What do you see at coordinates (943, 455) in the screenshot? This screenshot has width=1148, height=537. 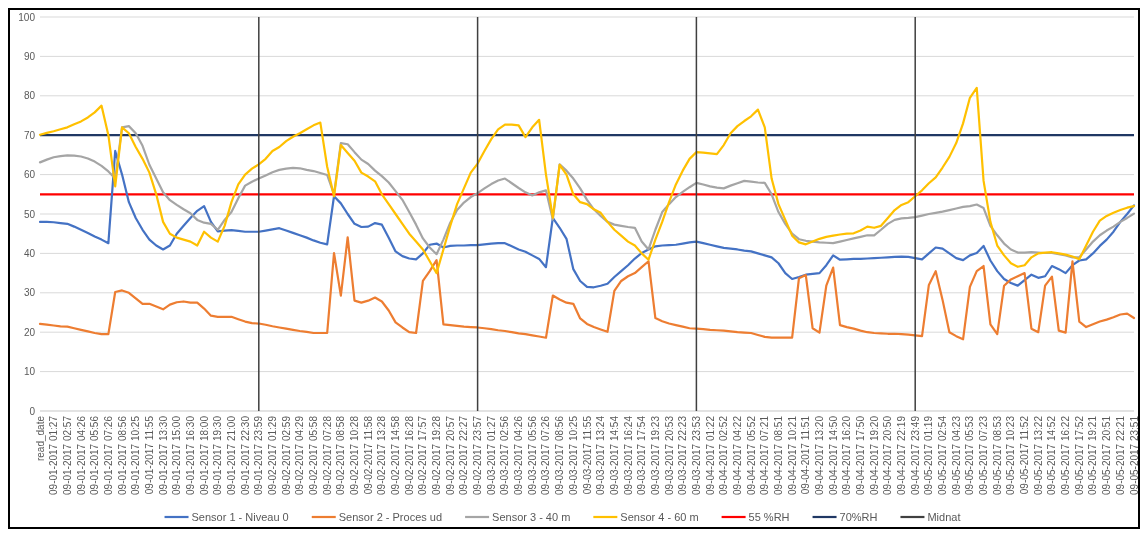 I see `x-tick-label: 09-05-2017 02:54` at bounding box center [943, 455].